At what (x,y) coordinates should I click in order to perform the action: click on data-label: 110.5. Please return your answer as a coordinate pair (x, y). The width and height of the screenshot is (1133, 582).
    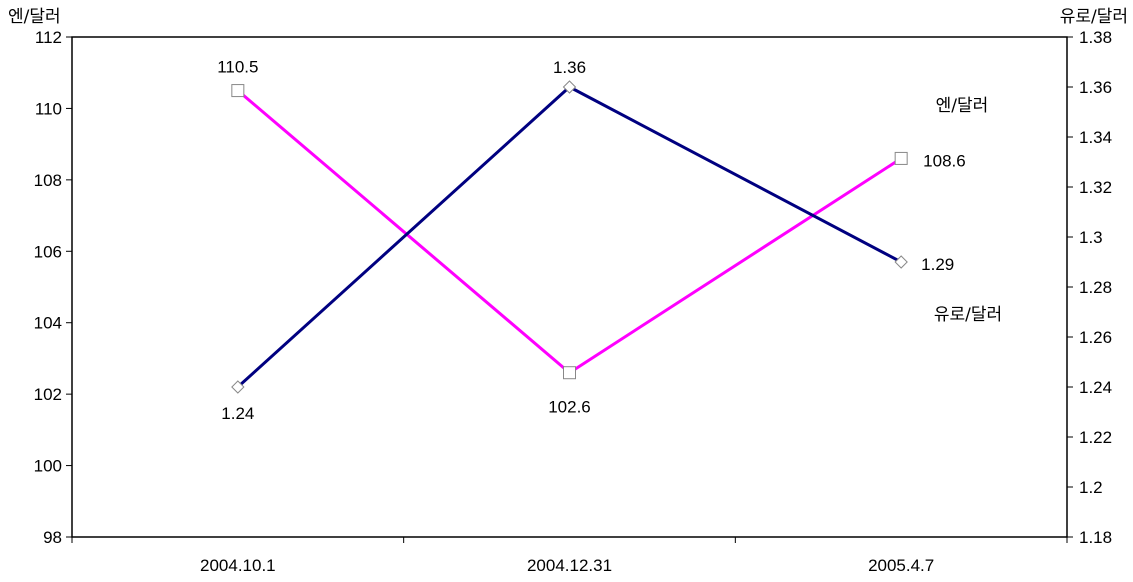
    Looking at the image, I should click on (237, 67).